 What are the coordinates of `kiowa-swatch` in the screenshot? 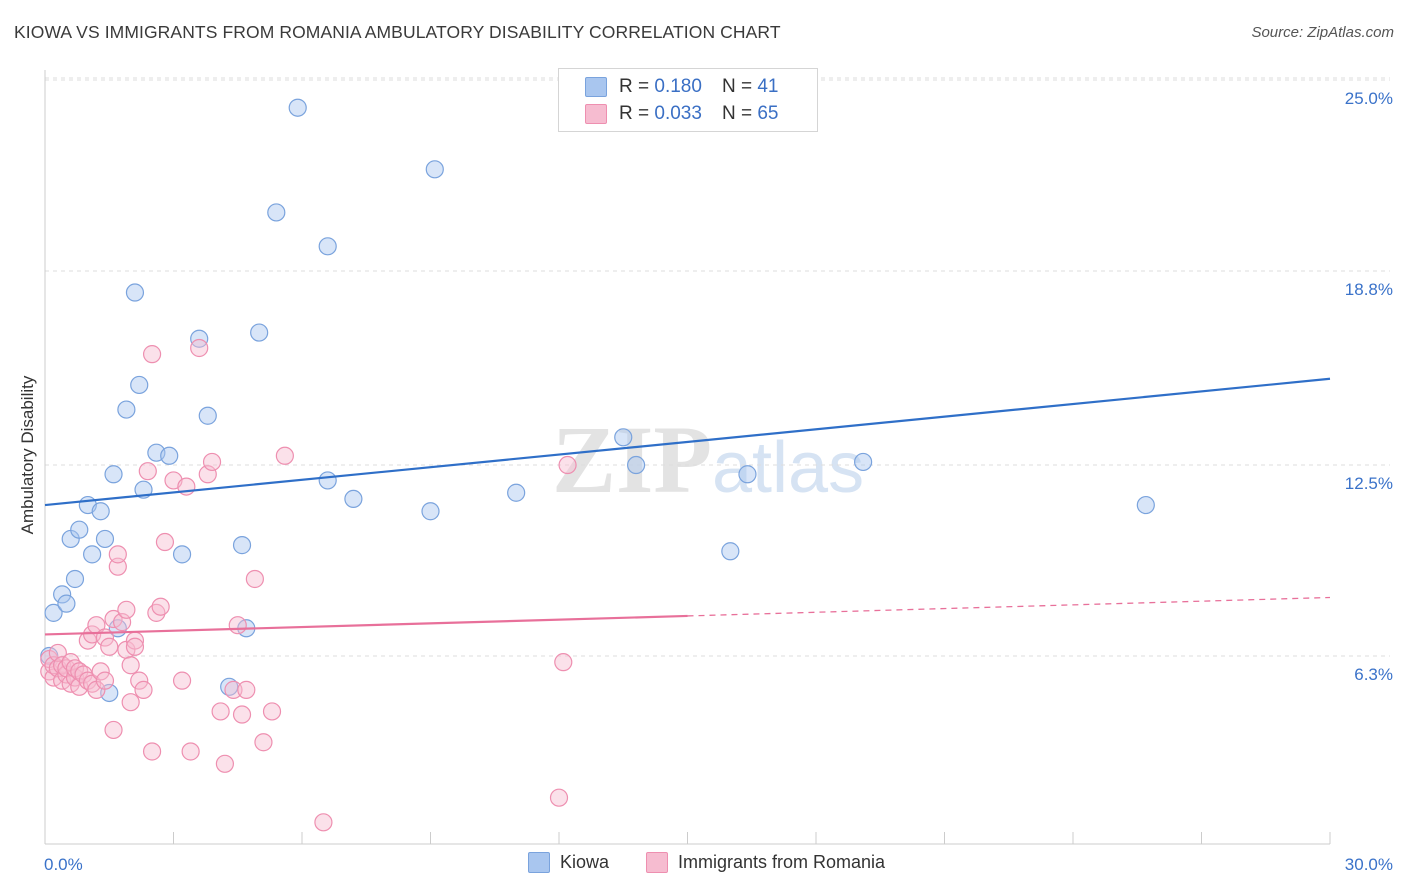 It's located at (596, 87).